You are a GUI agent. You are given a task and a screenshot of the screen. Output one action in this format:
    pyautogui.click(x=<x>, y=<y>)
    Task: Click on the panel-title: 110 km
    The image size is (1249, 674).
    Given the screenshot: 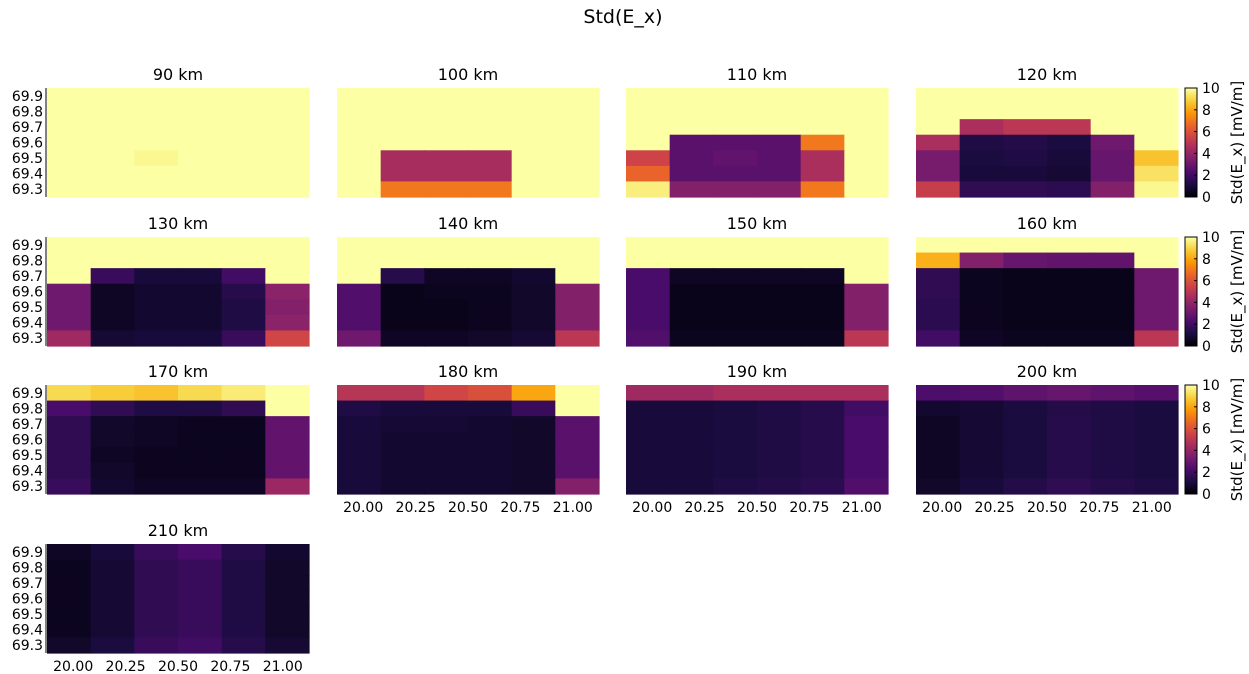 What is the action you would take?
    pyautogui.click(x=757, y=74)
    